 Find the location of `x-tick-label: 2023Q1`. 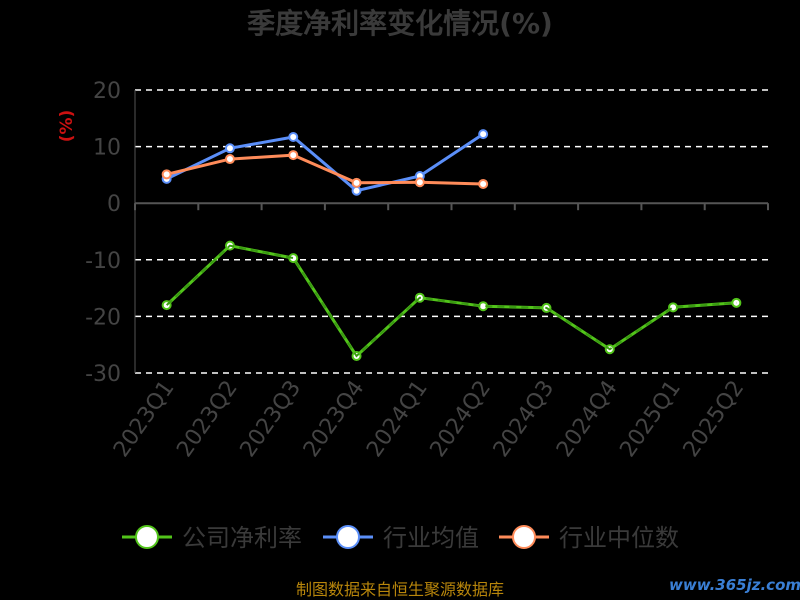

x-tick-label: 2023Q1 is located at coordinates (144, 419).